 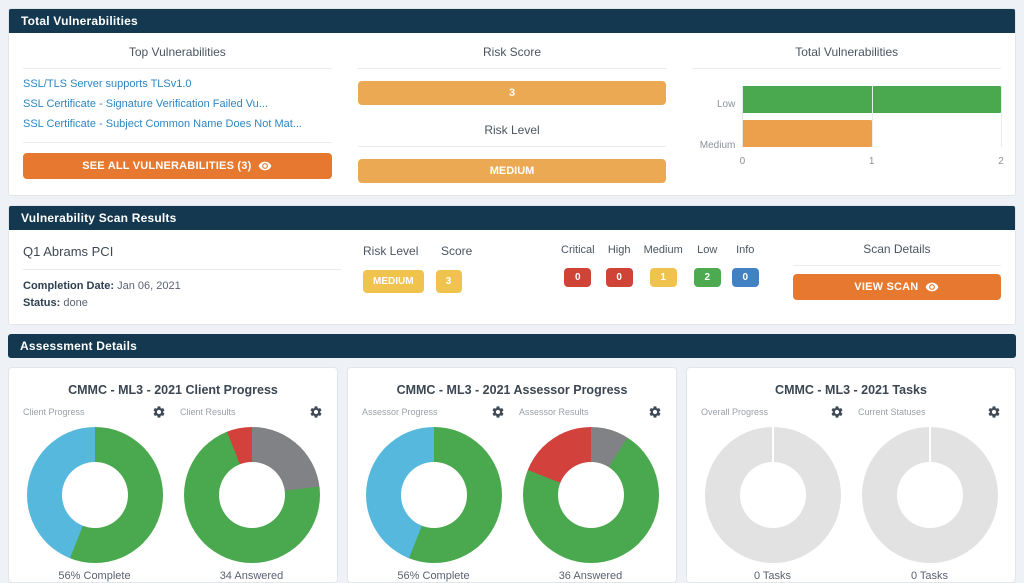 I want to click on see-all-vulnerabilities-button: SEE ALL VULNERABILITIES (3), so click(x=177, y=166).